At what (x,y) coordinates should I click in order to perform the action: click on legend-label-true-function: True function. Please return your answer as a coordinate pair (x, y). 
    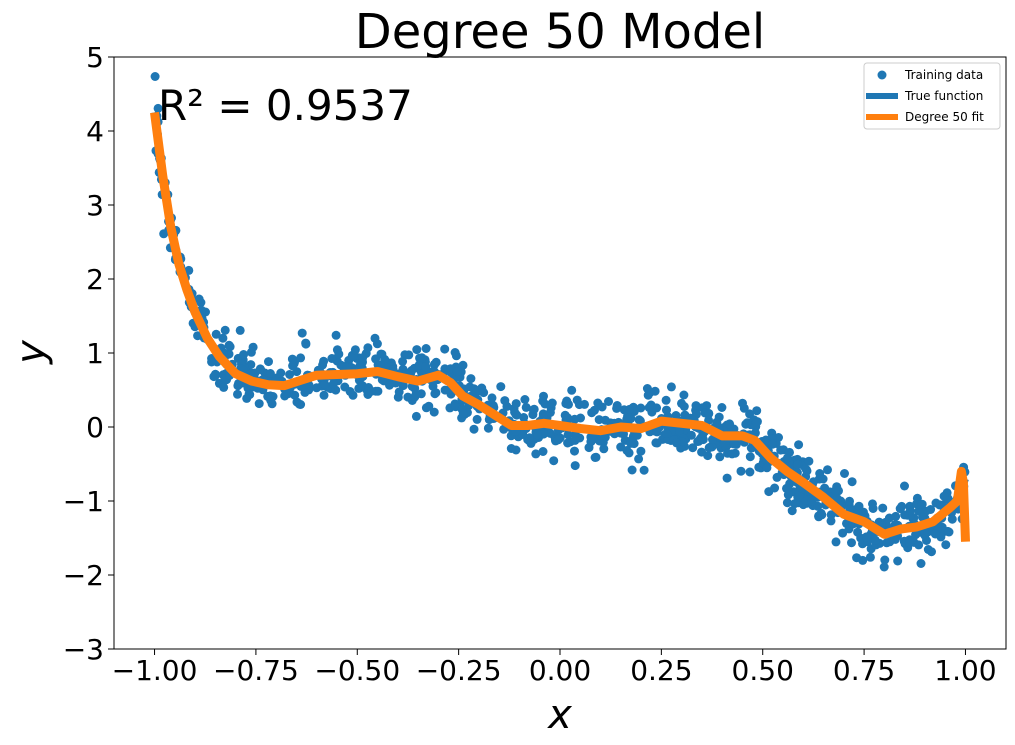
    Looking at the image, I should click on (943, 96).